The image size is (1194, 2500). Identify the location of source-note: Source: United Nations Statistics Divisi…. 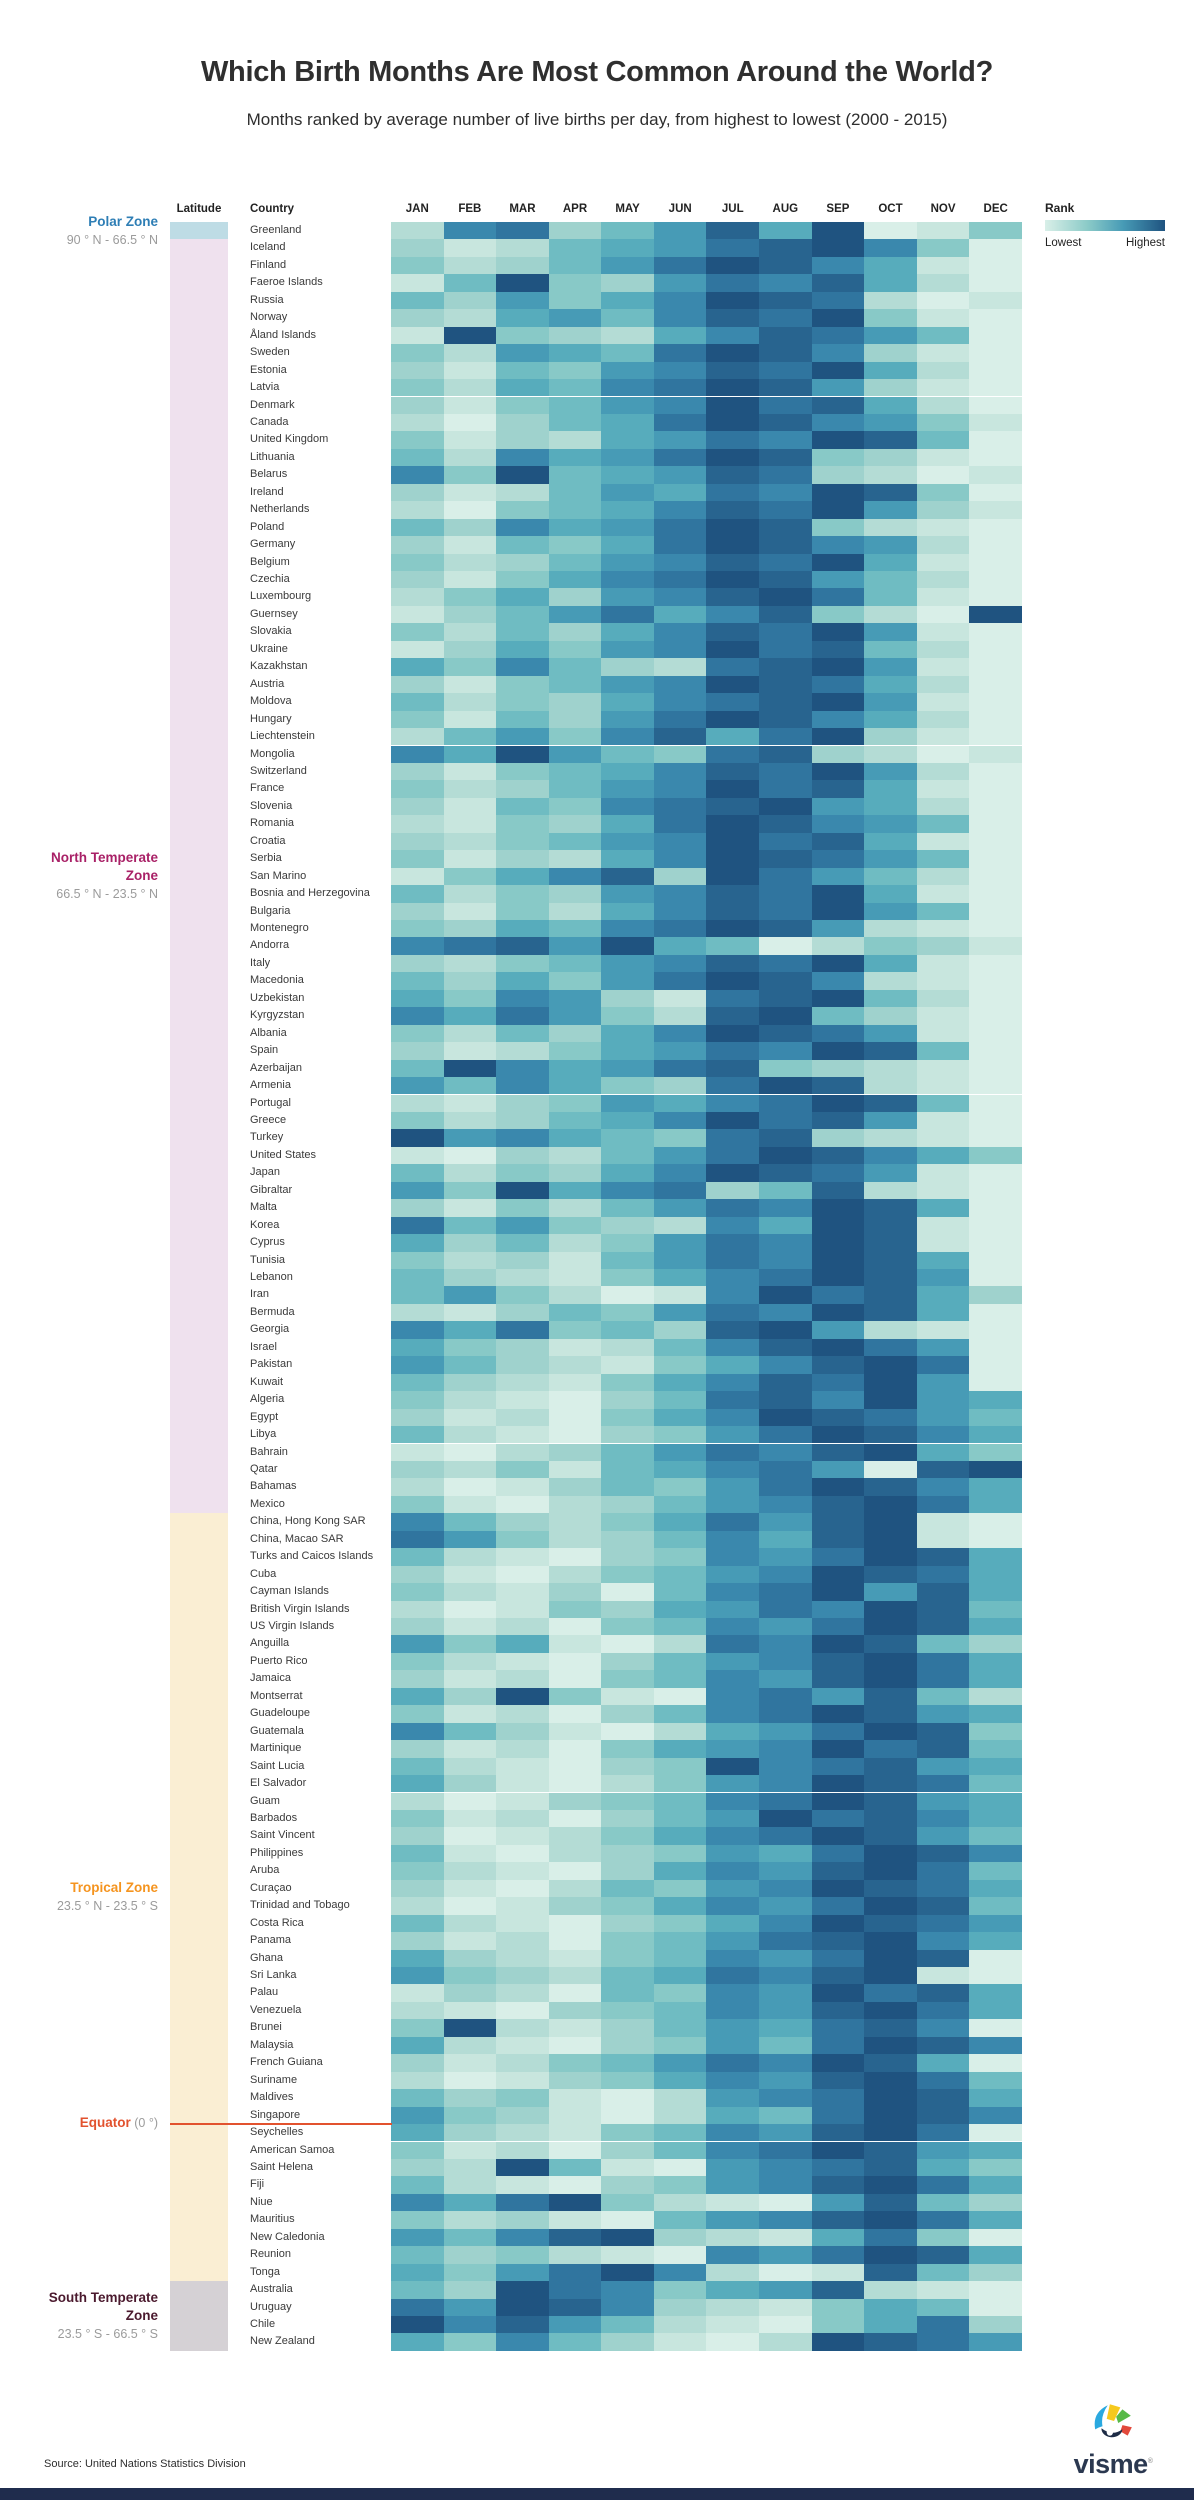
(145, 2464).